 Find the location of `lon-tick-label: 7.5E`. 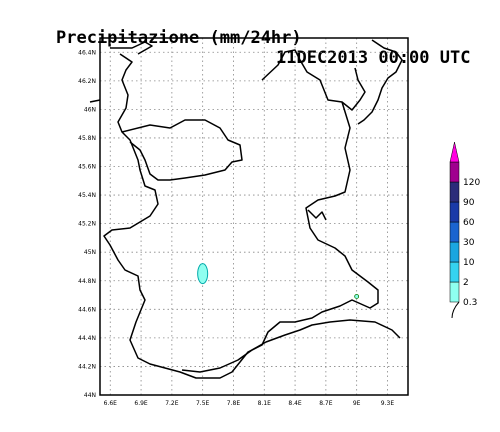

lon-tick-label: 7.5E is located at coordinates (203, 403).